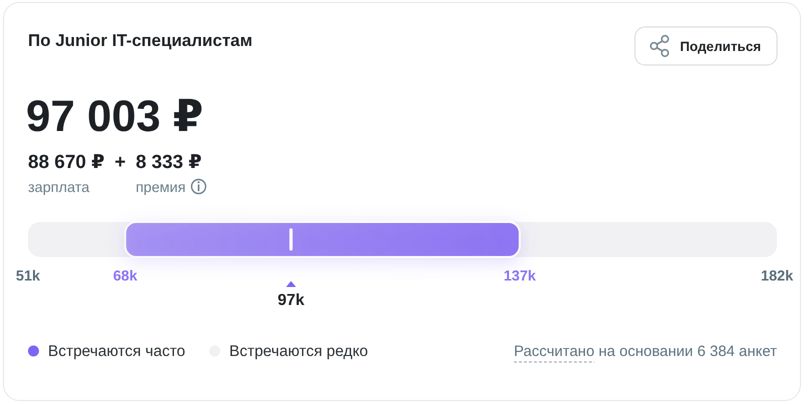  Describe the element at coordinates (291, 300) in the screenshot. I see `ref-line-label: 97k` at that location.